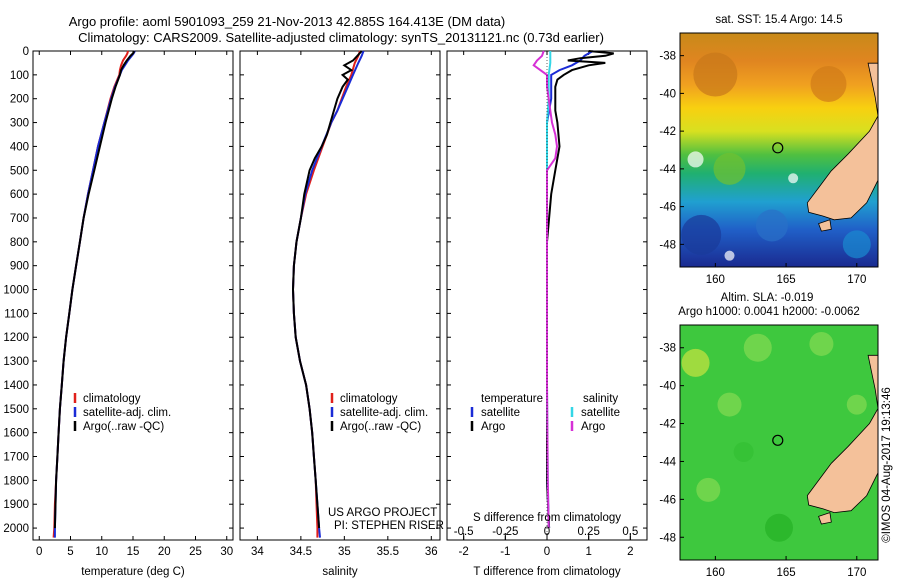 This screenshot has height=580, width=900. Describe the element at coordinates (19, 219) in the screenshot. I see `y-tick-label: 700` at that location.